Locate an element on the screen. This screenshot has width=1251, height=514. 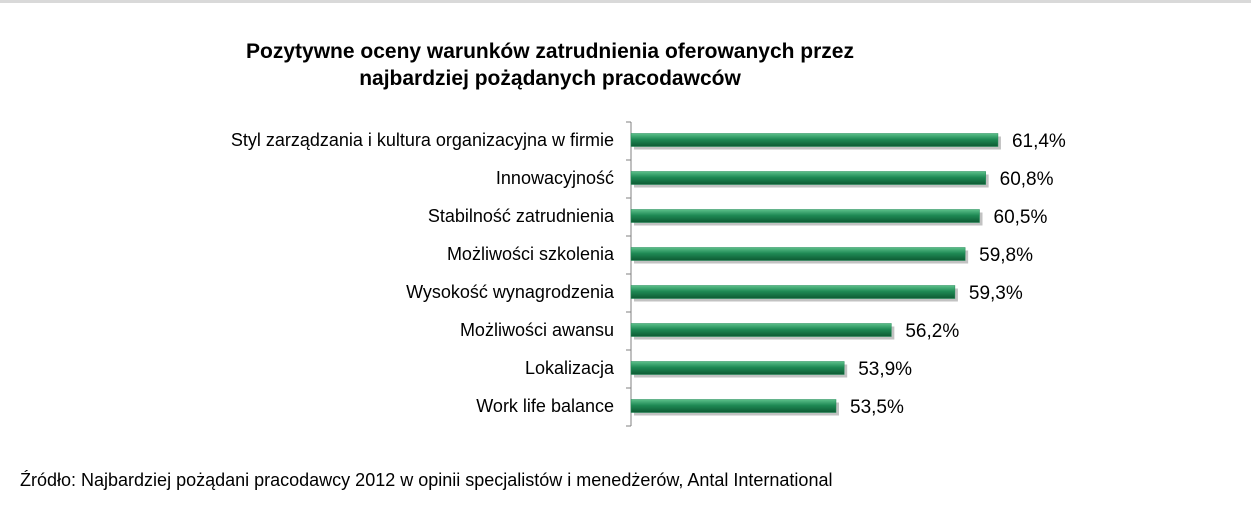
value-label: 53,5% is located at coordinates (877, 407).